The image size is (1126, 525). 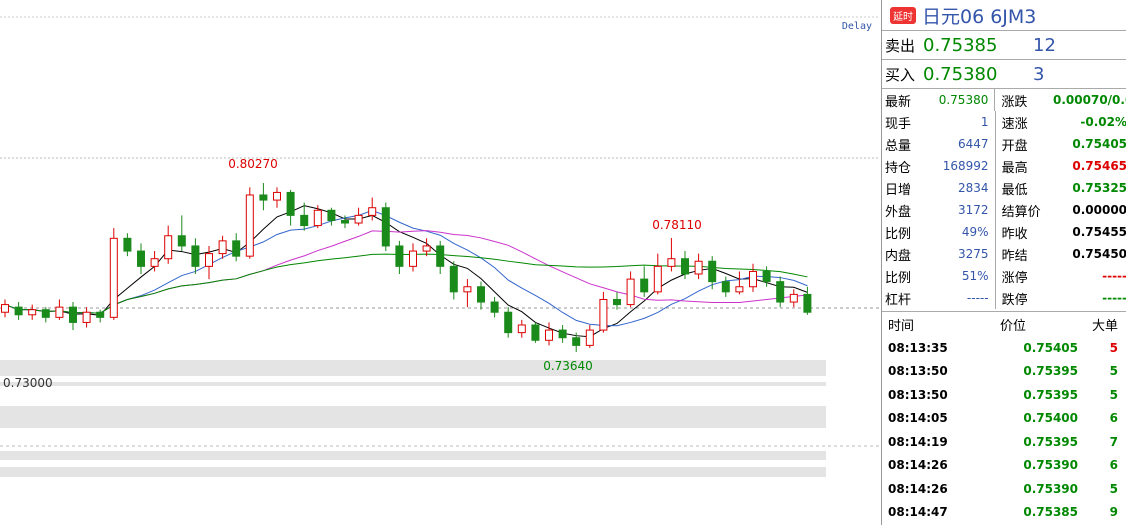 What do you see at coordinates (960, 74) in the screenshot?
I see `price: 0.75380` at bounding box center [960, 74].